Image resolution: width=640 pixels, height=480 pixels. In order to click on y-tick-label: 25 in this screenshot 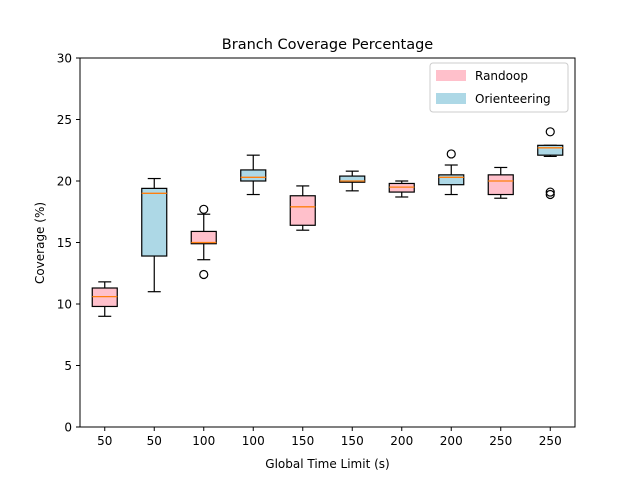, I will do `click(64, 120)`.